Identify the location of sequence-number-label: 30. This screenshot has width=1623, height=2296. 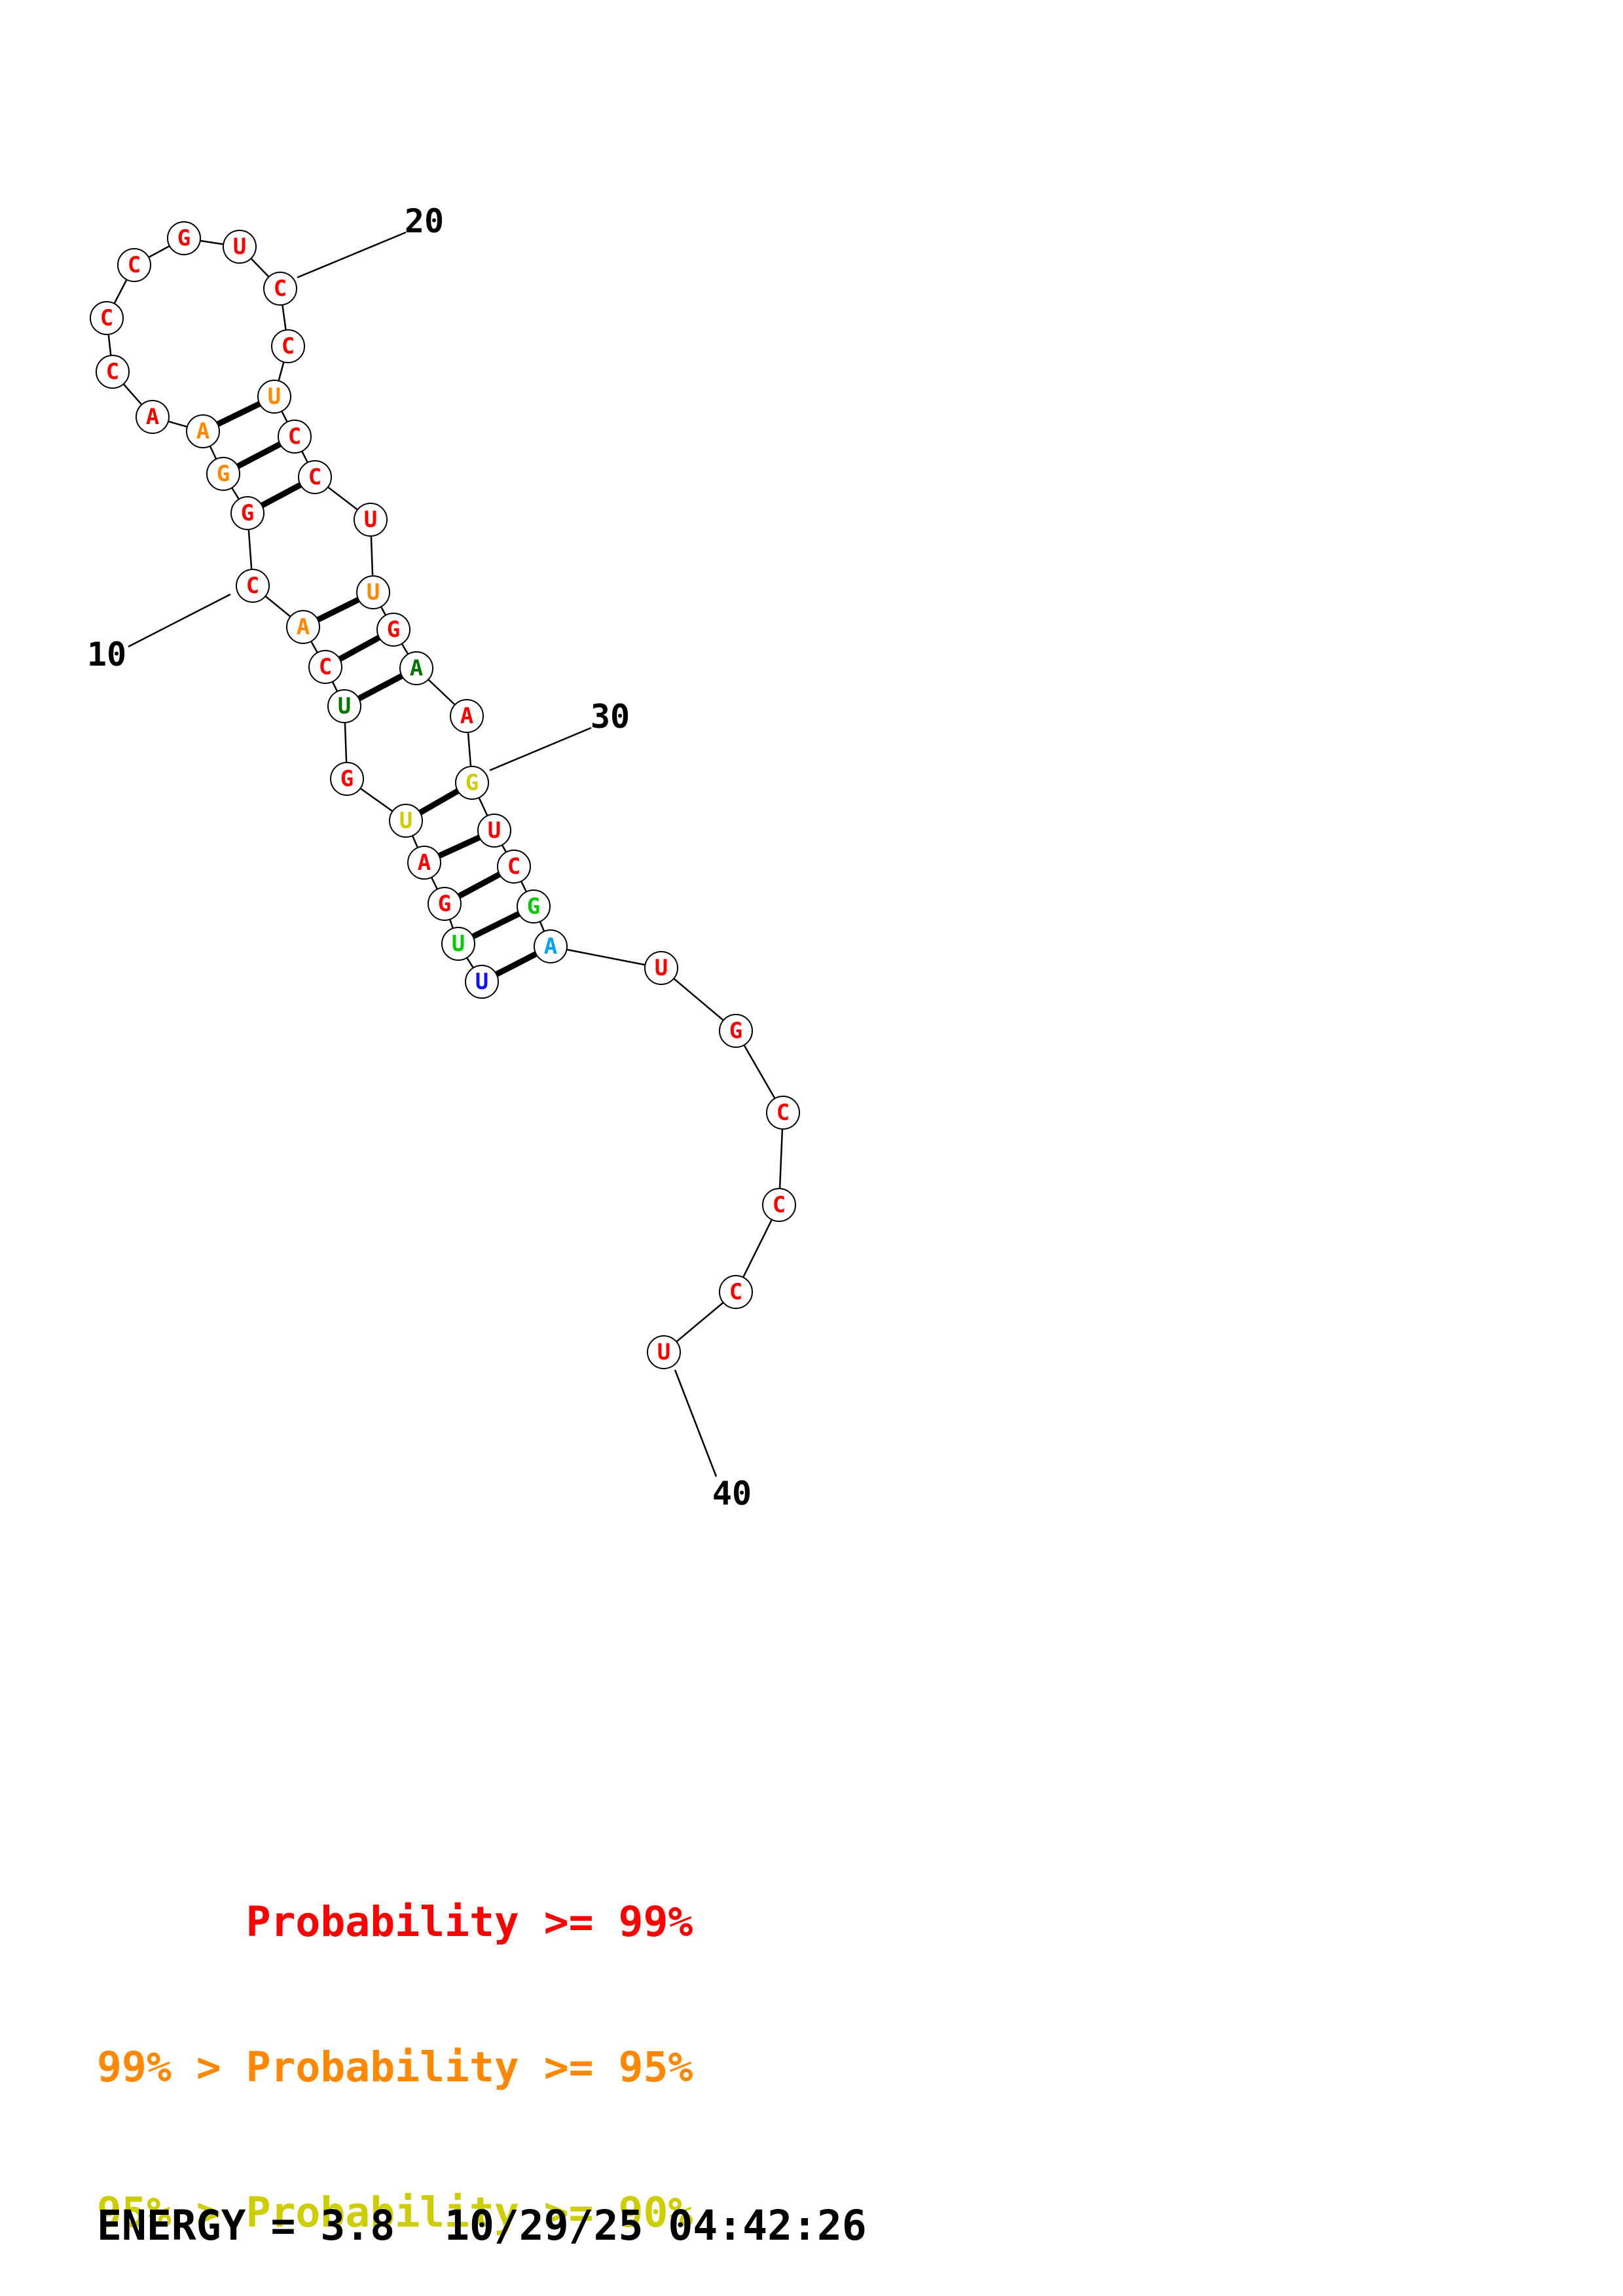
(610, 717).